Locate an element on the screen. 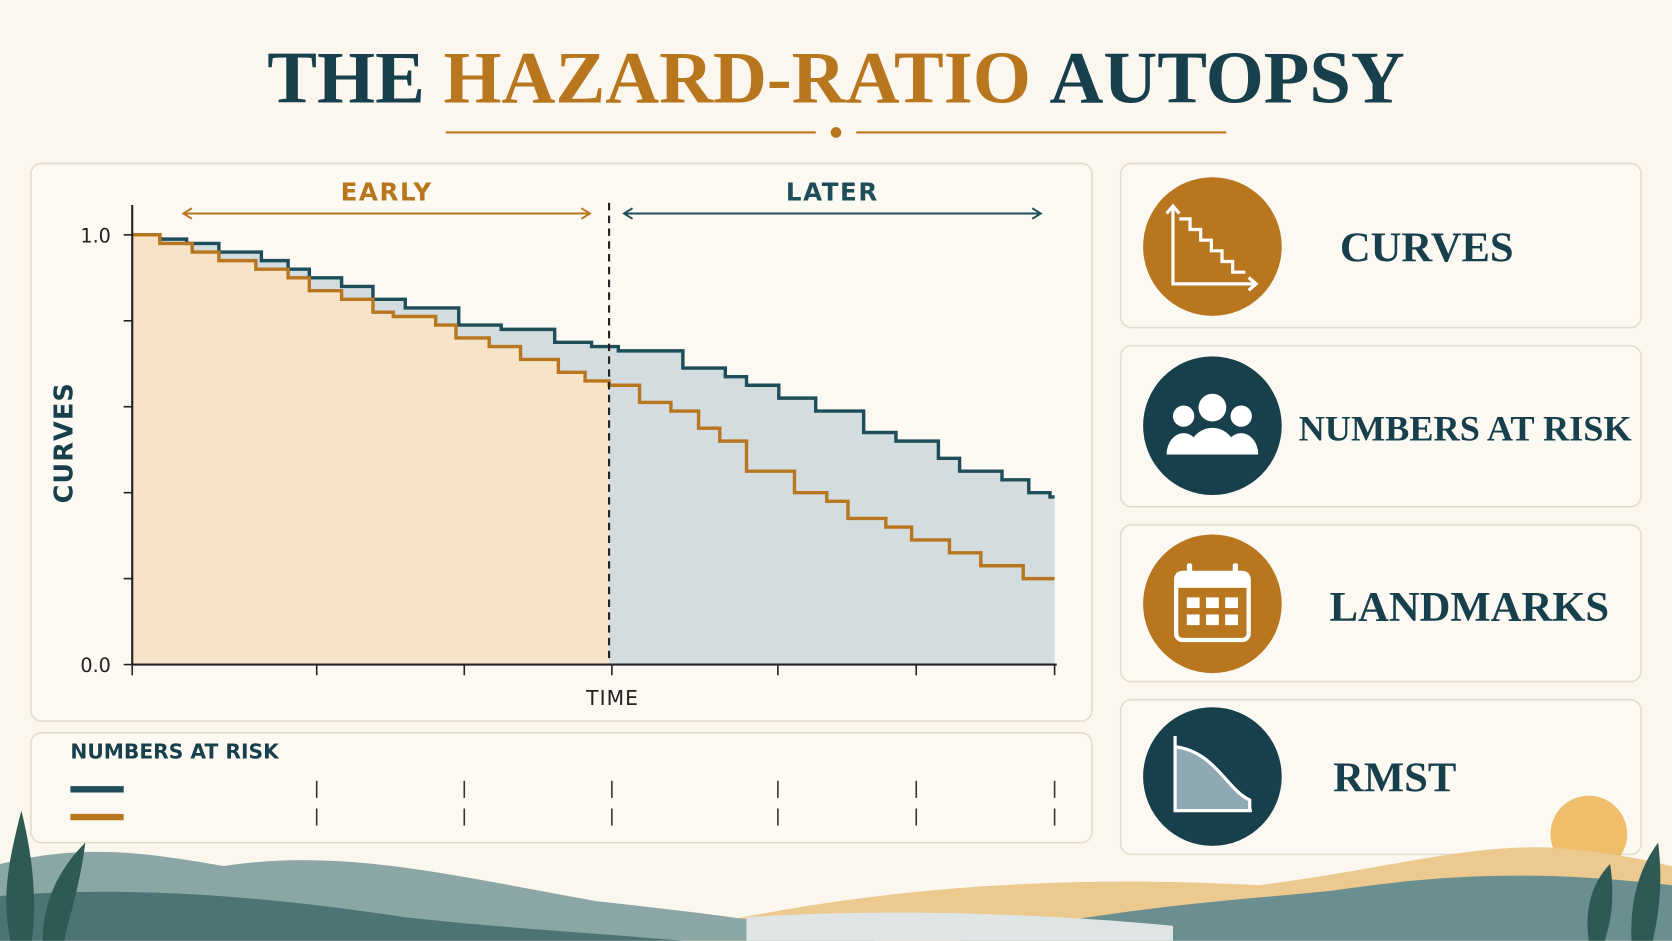 This screenshot has width=1672, height=941. y-axis-label: CURVES is located at coordinates (65, 442).